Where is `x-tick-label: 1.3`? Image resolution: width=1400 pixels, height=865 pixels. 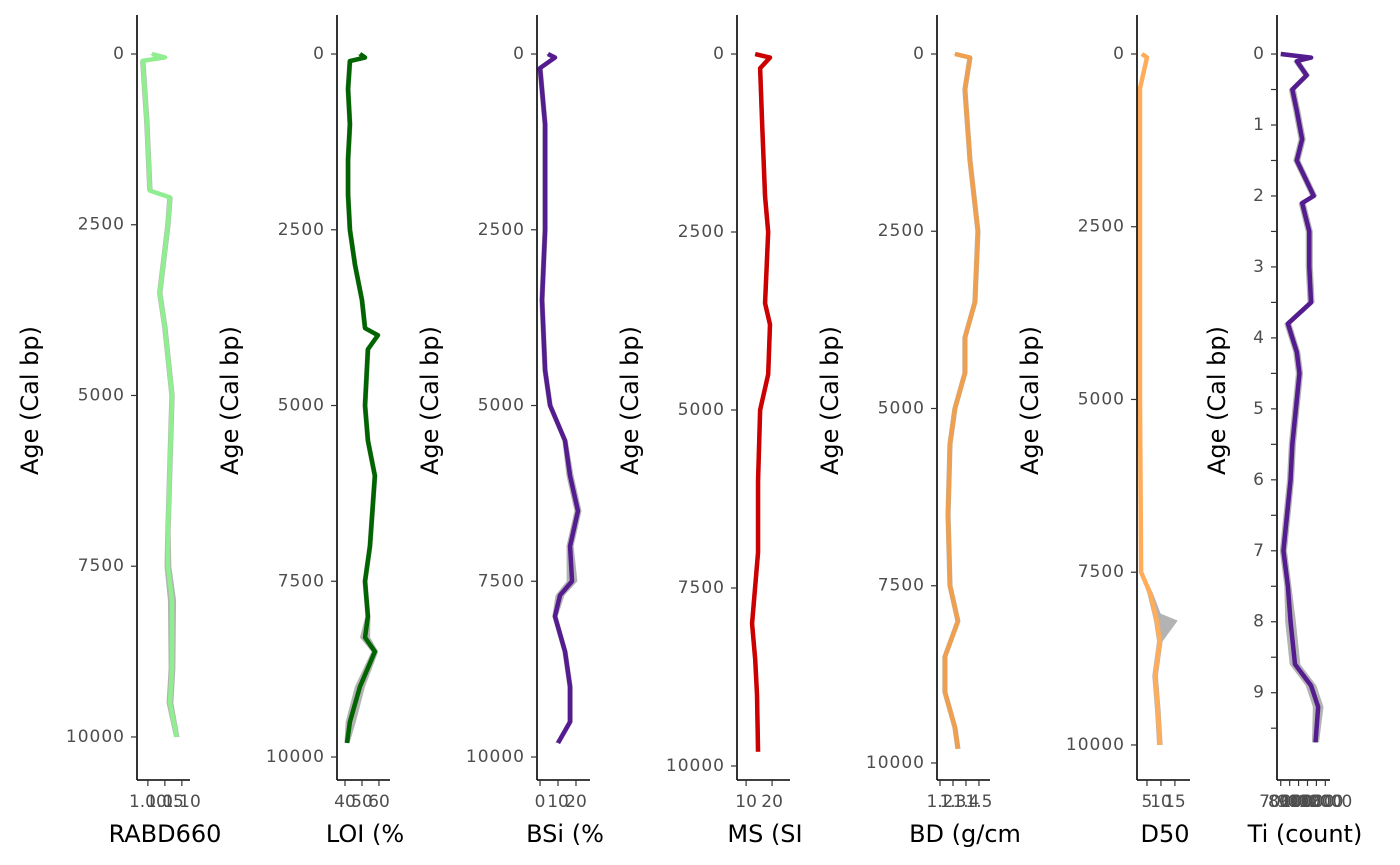 x-tick-label: 1.3 is located at coordinates (952, 802).